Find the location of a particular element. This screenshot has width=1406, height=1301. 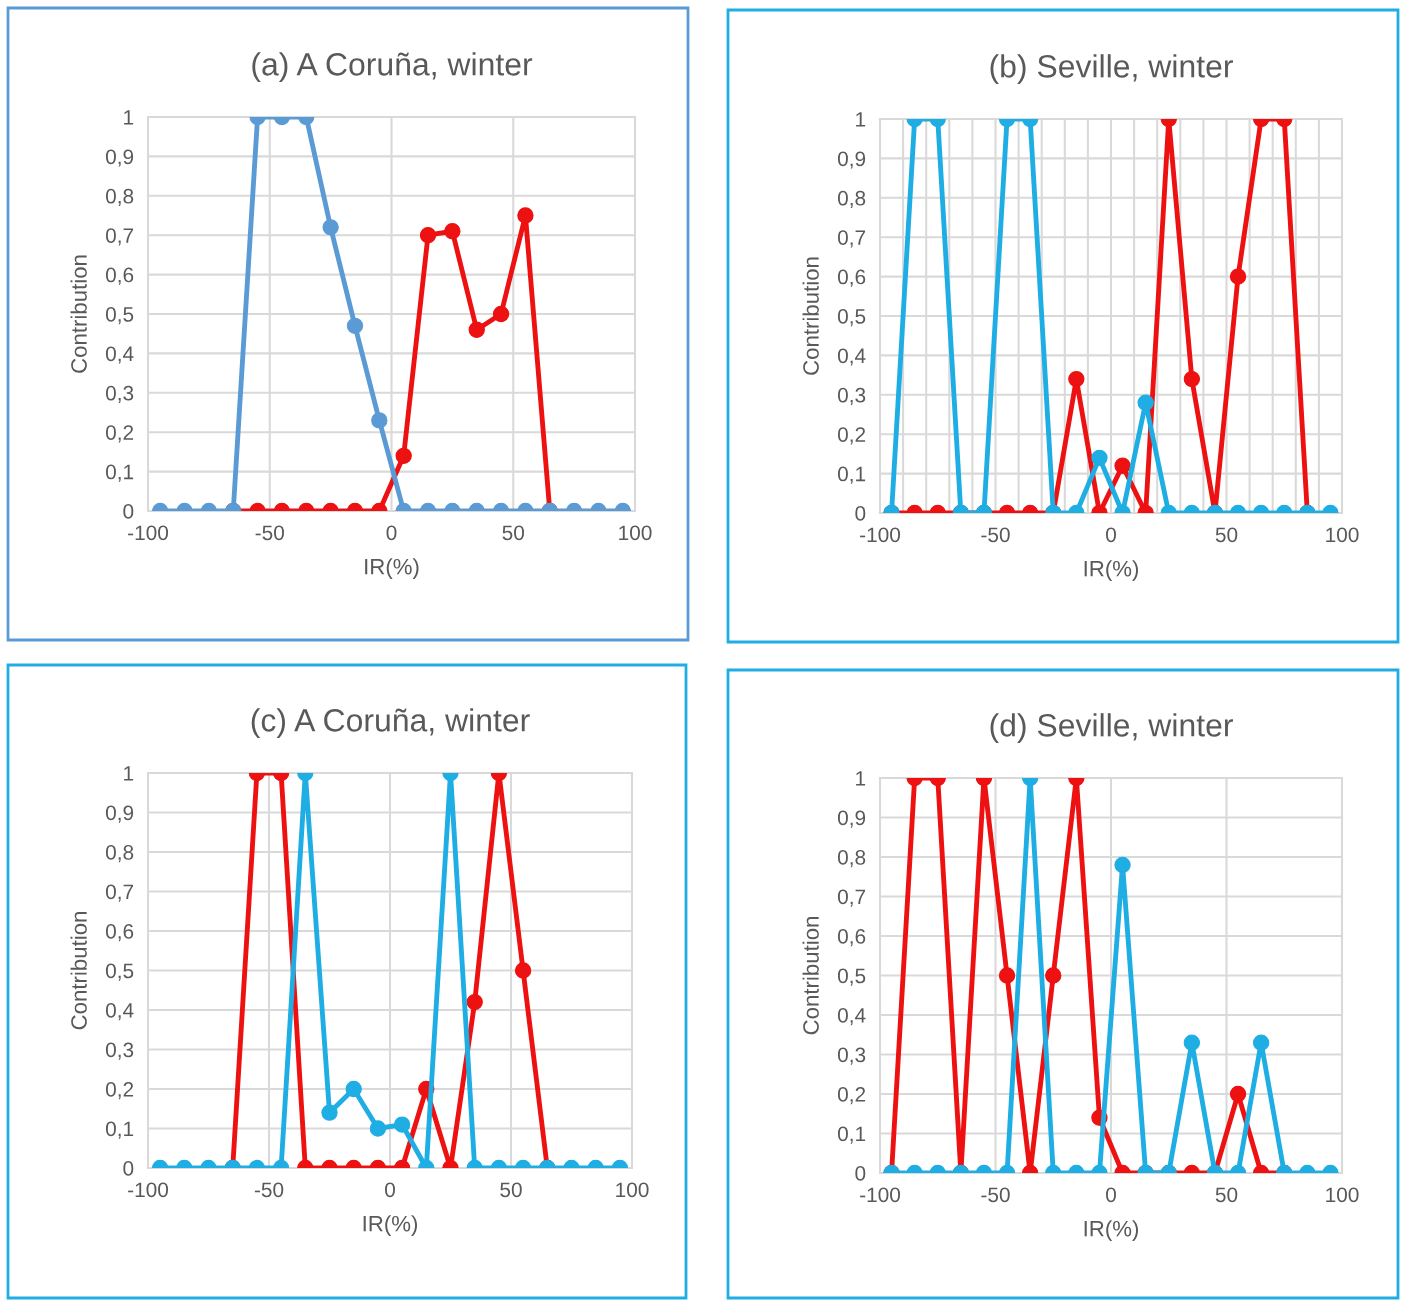

chart-title: (c) A Coruña, winter is located at coordinates (390, 723).